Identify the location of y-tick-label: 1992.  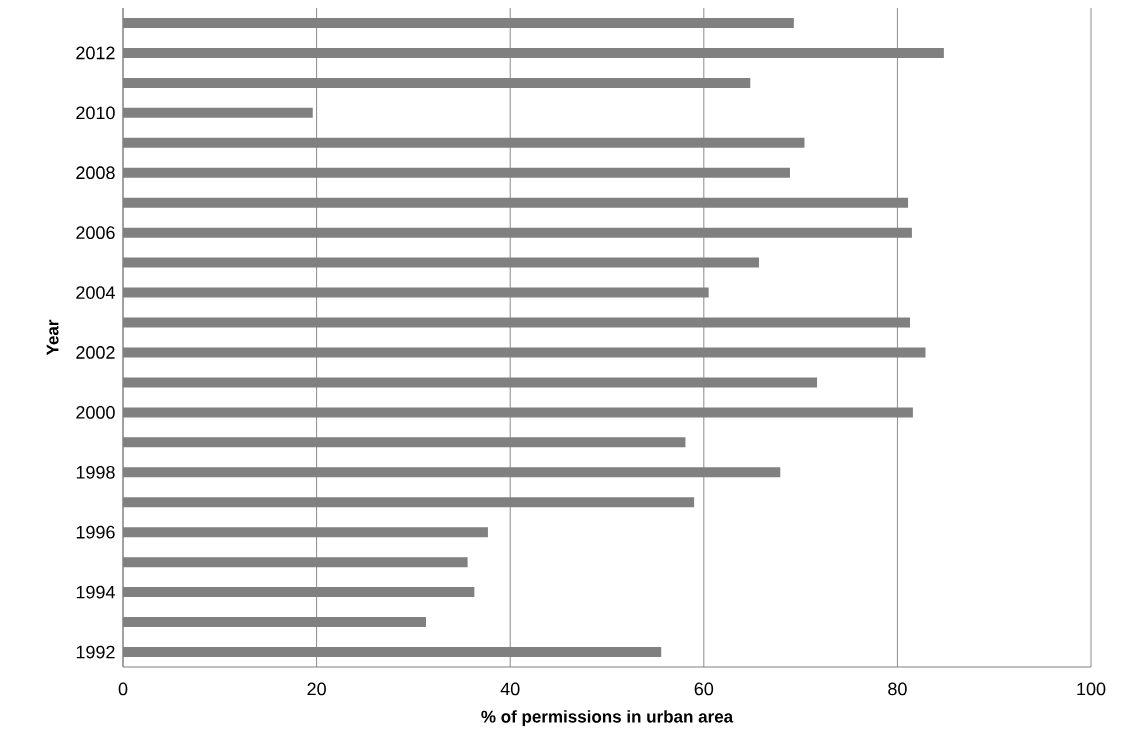
(95, 652).